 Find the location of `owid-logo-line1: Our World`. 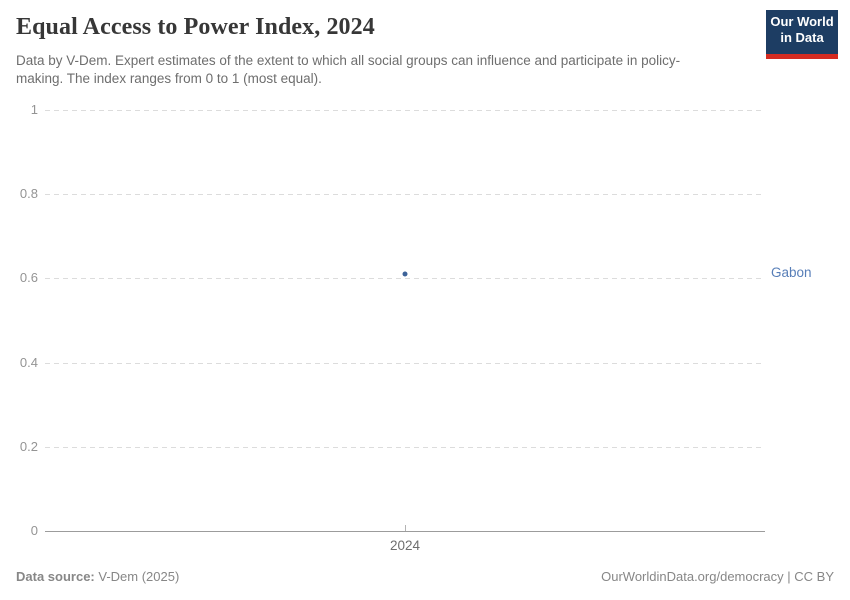

owid-logo-line1: Our World is located at coordinates (802, 21).